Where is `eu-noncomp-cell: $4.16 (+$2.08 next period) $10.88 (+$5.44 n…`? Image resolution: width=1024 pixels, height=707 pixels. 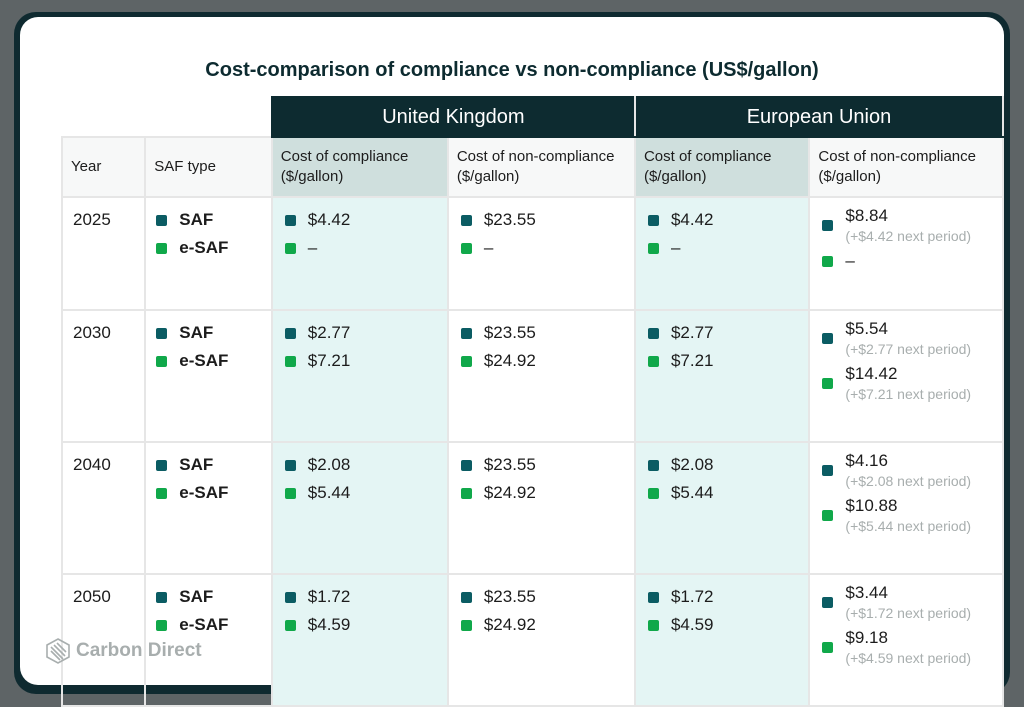 eu-noncomp-cell: $4.16 (+$2.08 next period) $10.88 (+$5.44 n… is located at coordinates (906, 508).